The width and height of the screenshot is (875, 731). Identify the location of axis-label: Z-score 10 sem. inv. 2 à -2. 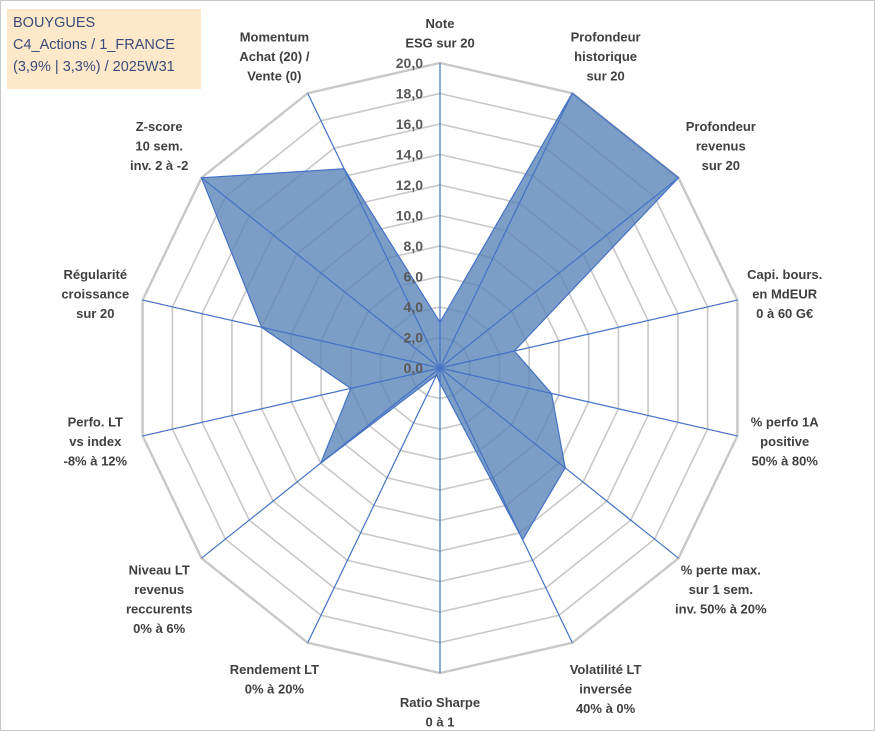
(159, 146).